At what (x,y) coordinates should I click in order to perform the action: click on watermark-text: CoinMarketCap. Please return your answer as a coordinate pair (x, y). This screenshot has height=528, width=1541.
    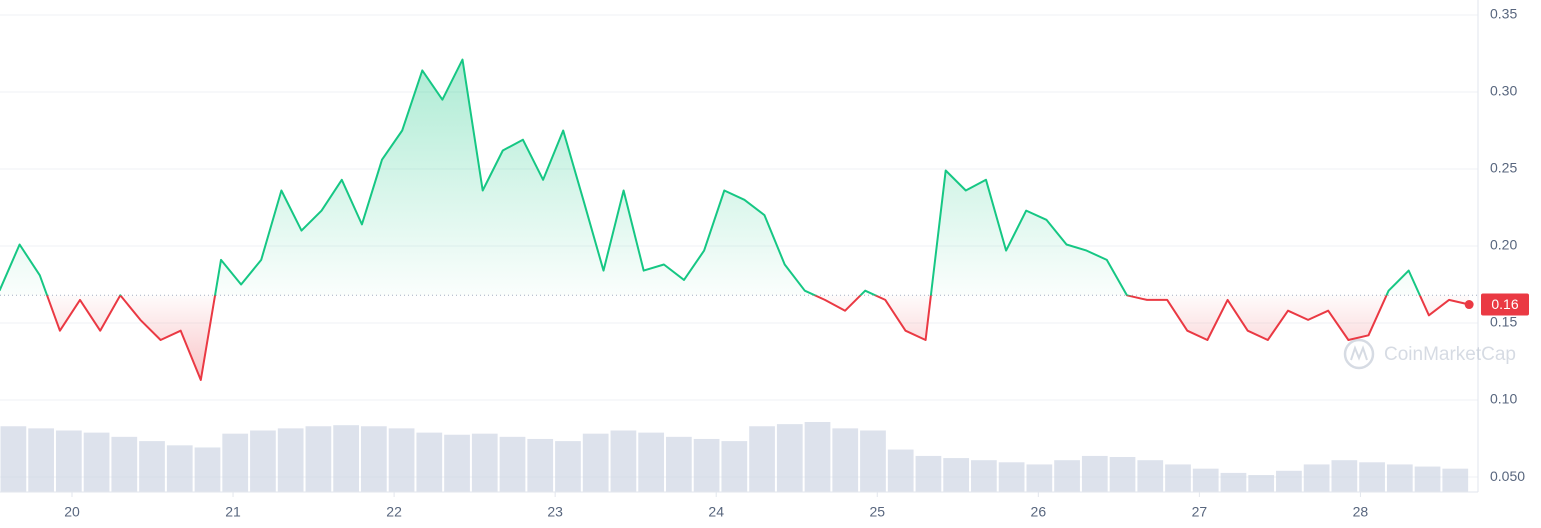
    Looking at the image, I should click on (1450, 354).